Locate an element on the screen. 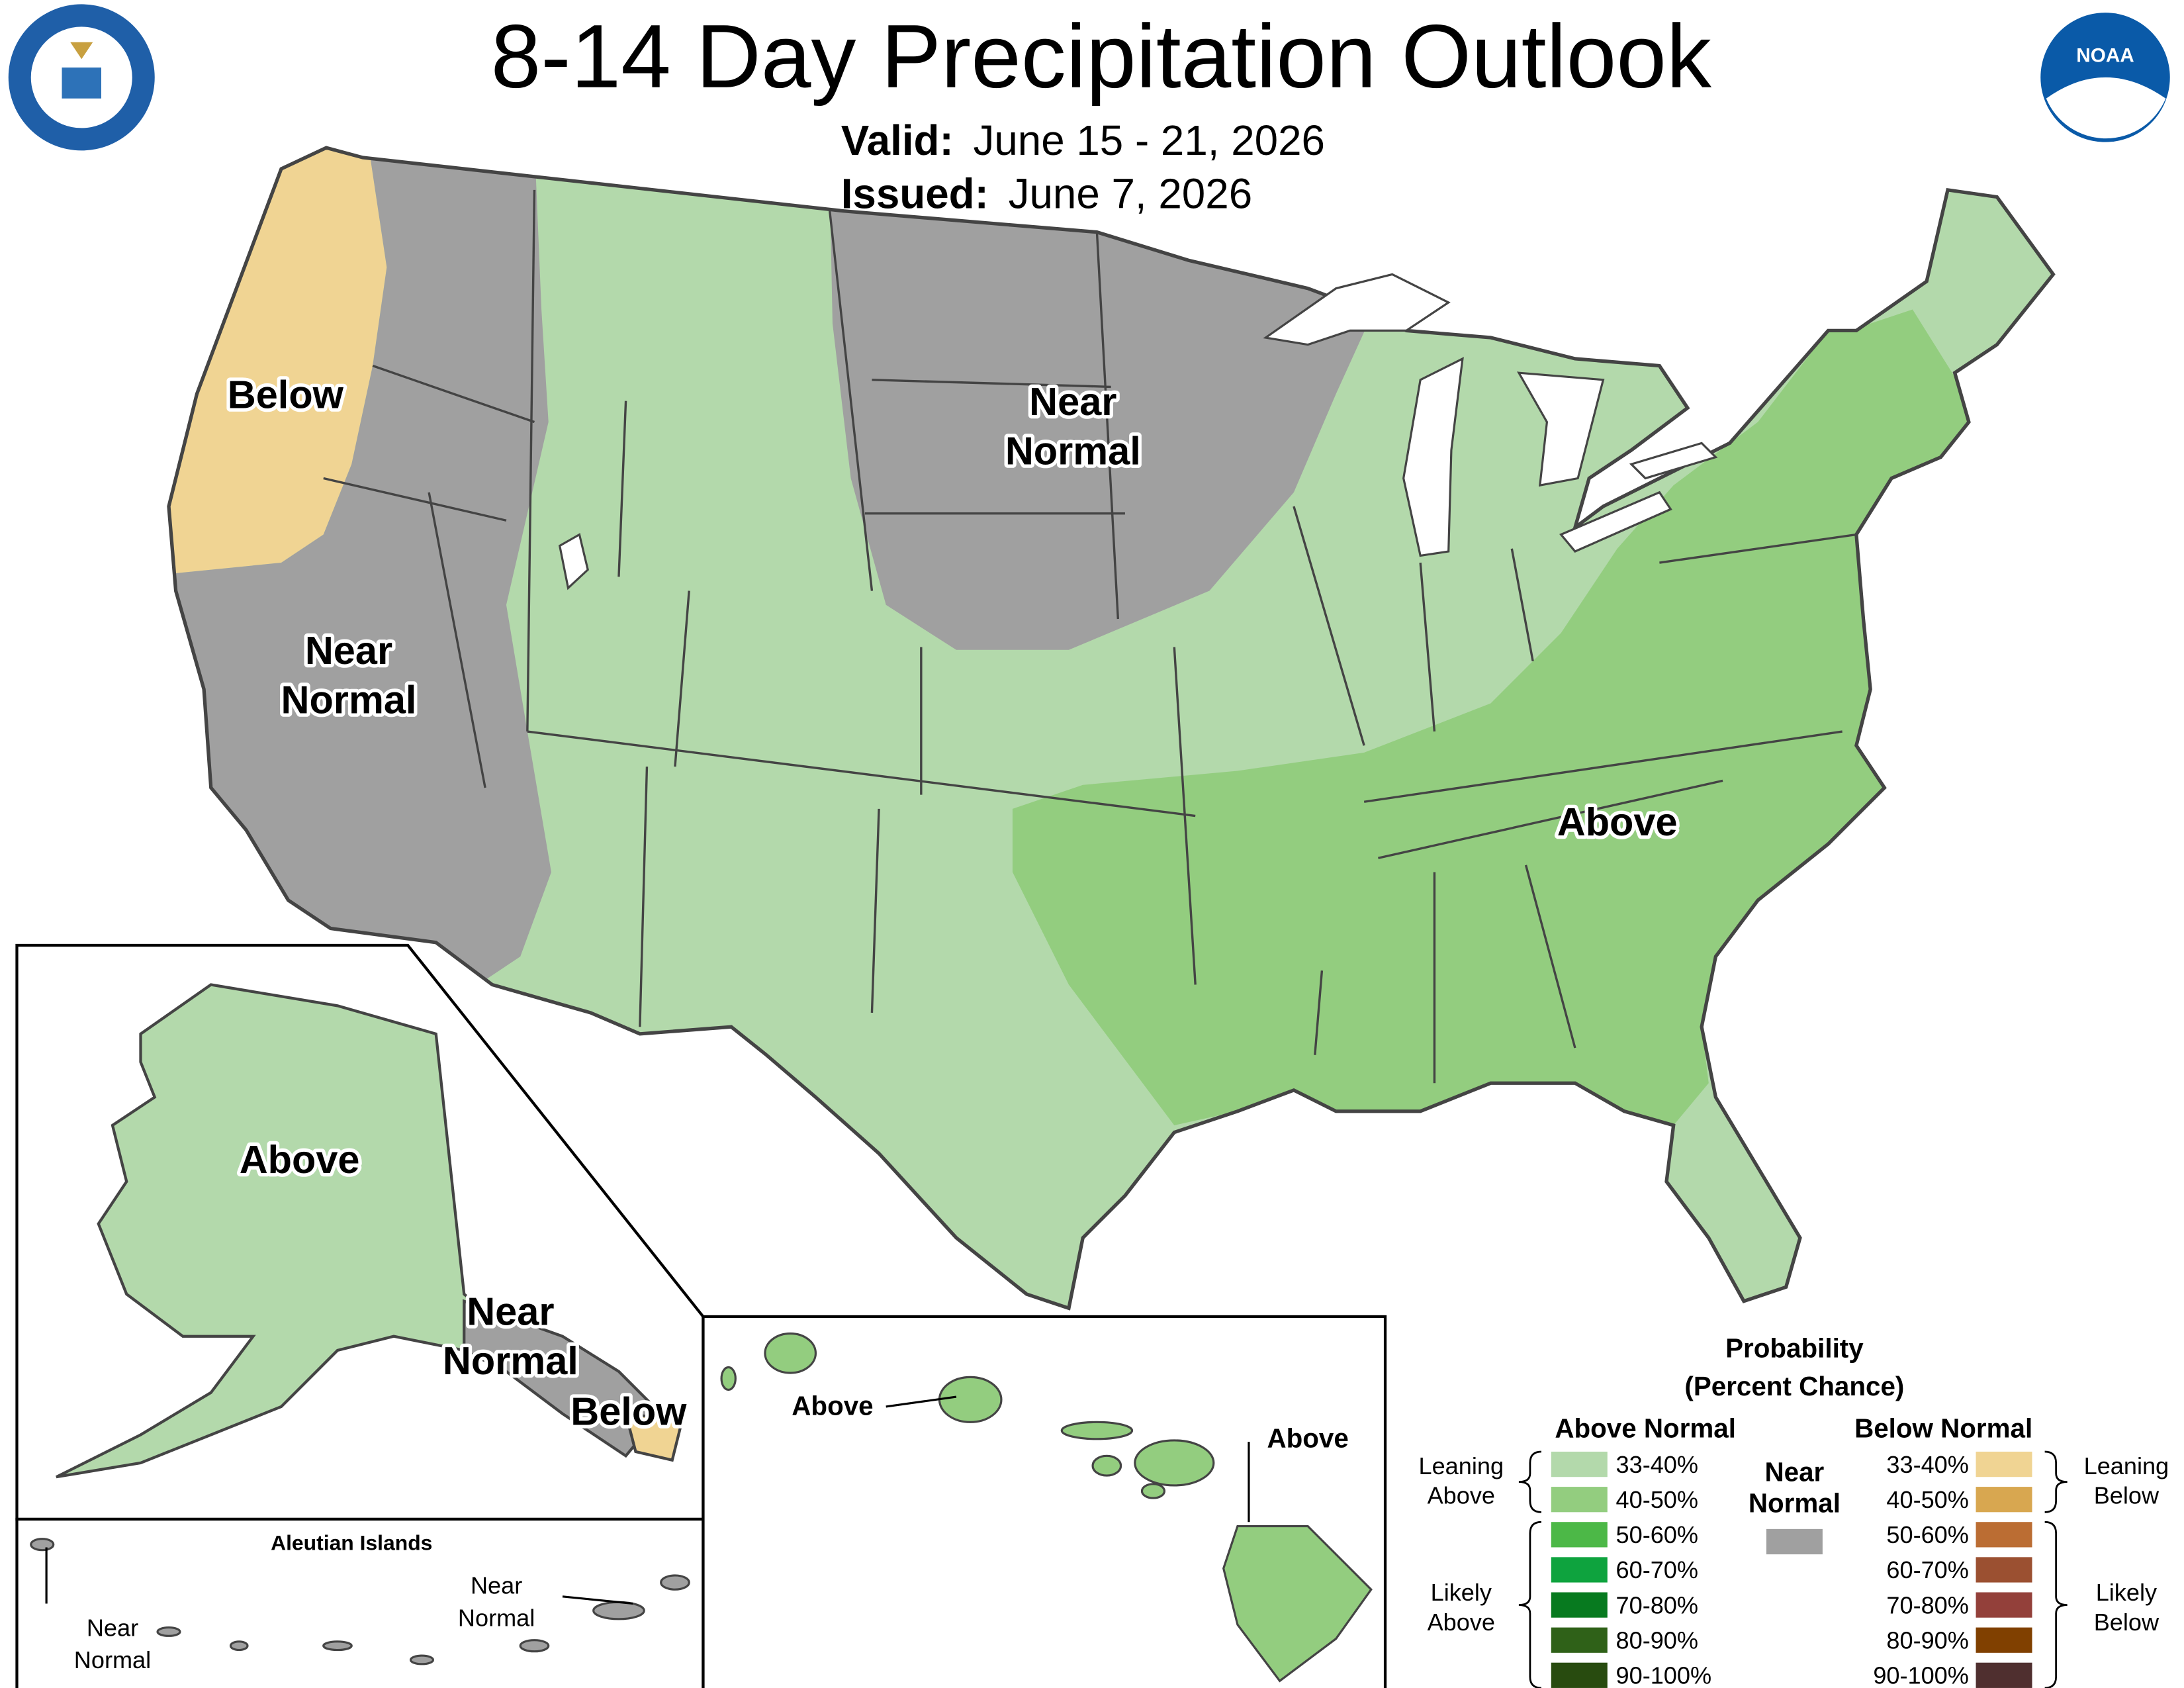 The height and width of the screenshot is (1688, 2184). issued-label: Issued: is located at coordinates (915, 194).